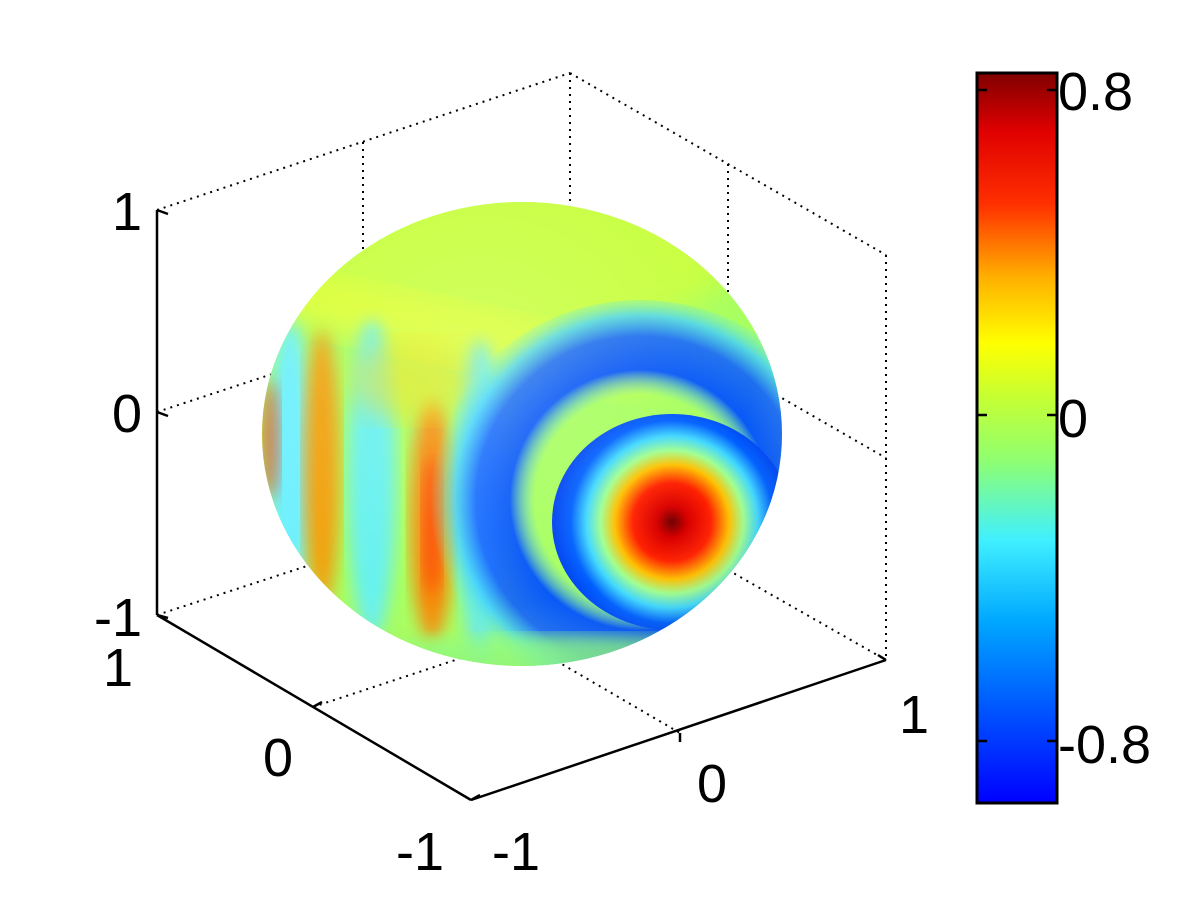  I want to click on z-tick-label: 1, so click(127, 212).